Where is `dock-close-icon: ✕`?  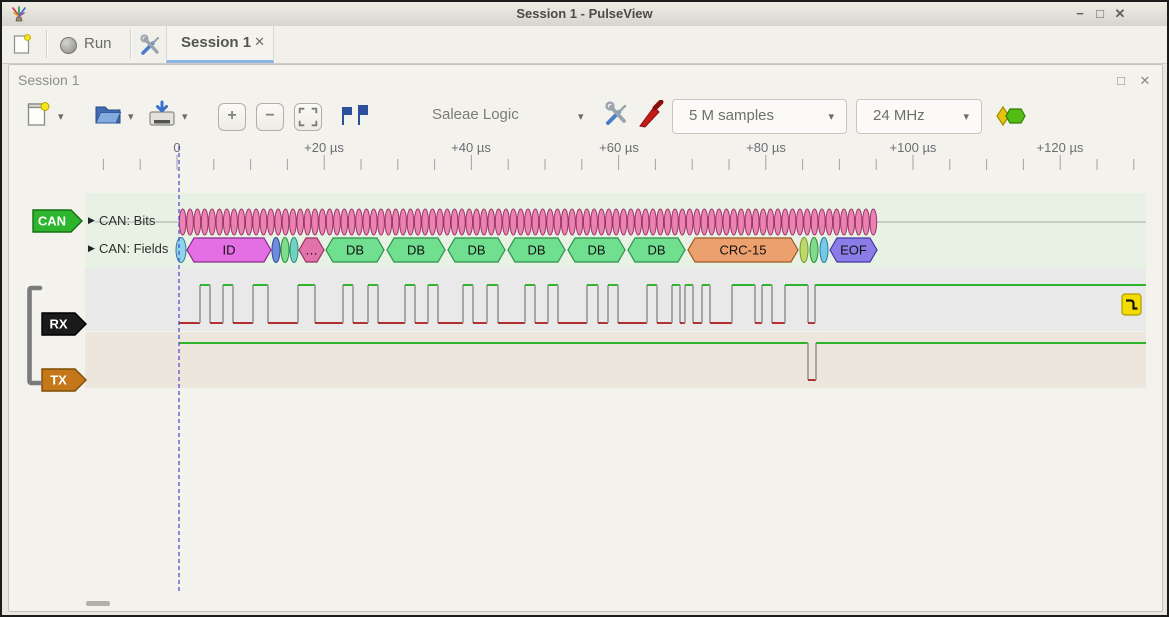
dock-close-icon: ✕ is located at coordinates (1145, 80).